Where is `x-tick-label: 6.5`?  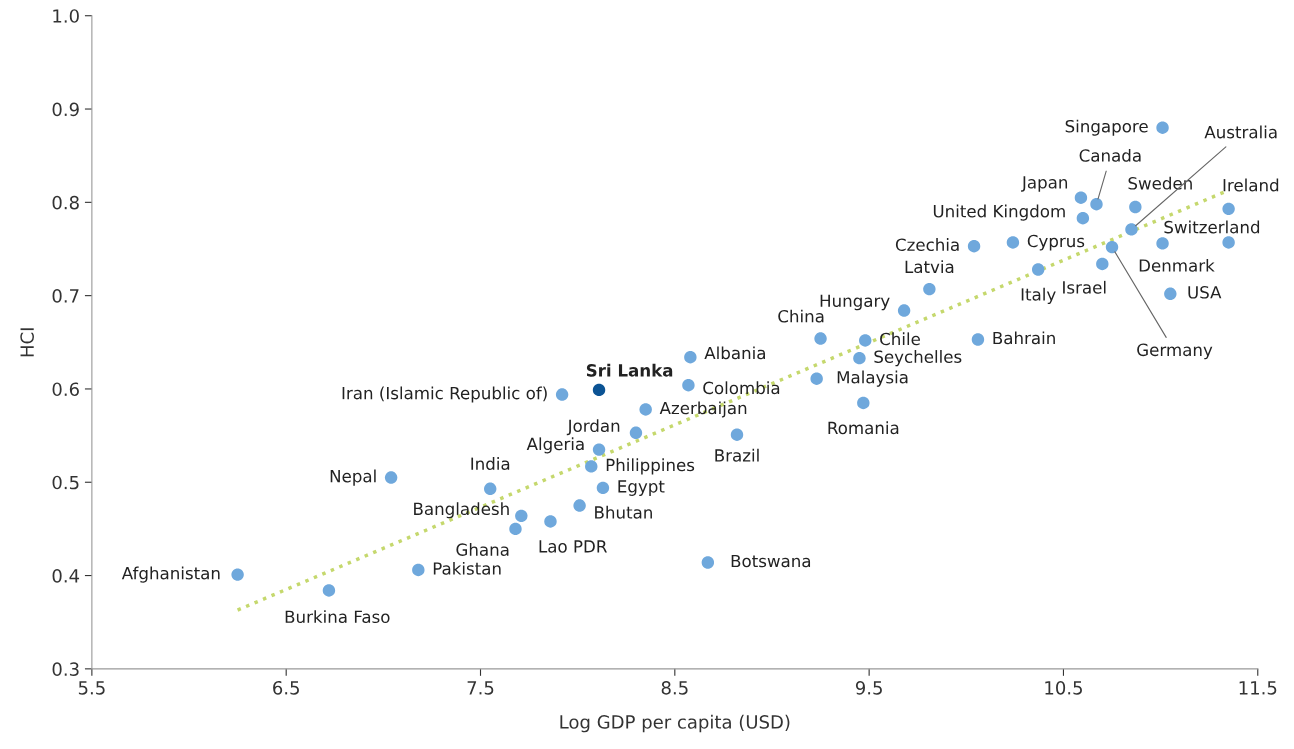
x-tick-label: 6.5 is located at coordinates (286, 687).